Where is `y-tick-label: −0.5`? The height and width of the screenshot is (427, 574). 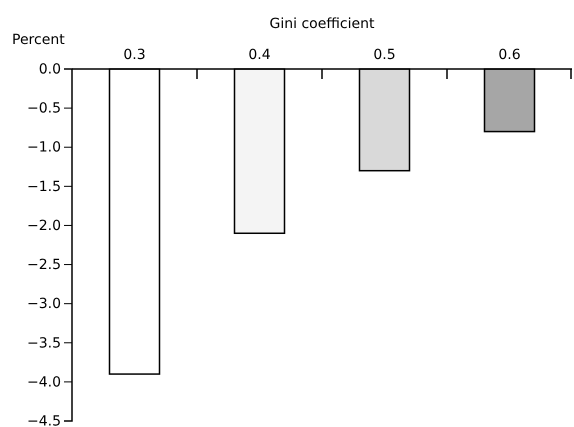 y-tick-label: −0.5 is located at coordinates (44, 108).